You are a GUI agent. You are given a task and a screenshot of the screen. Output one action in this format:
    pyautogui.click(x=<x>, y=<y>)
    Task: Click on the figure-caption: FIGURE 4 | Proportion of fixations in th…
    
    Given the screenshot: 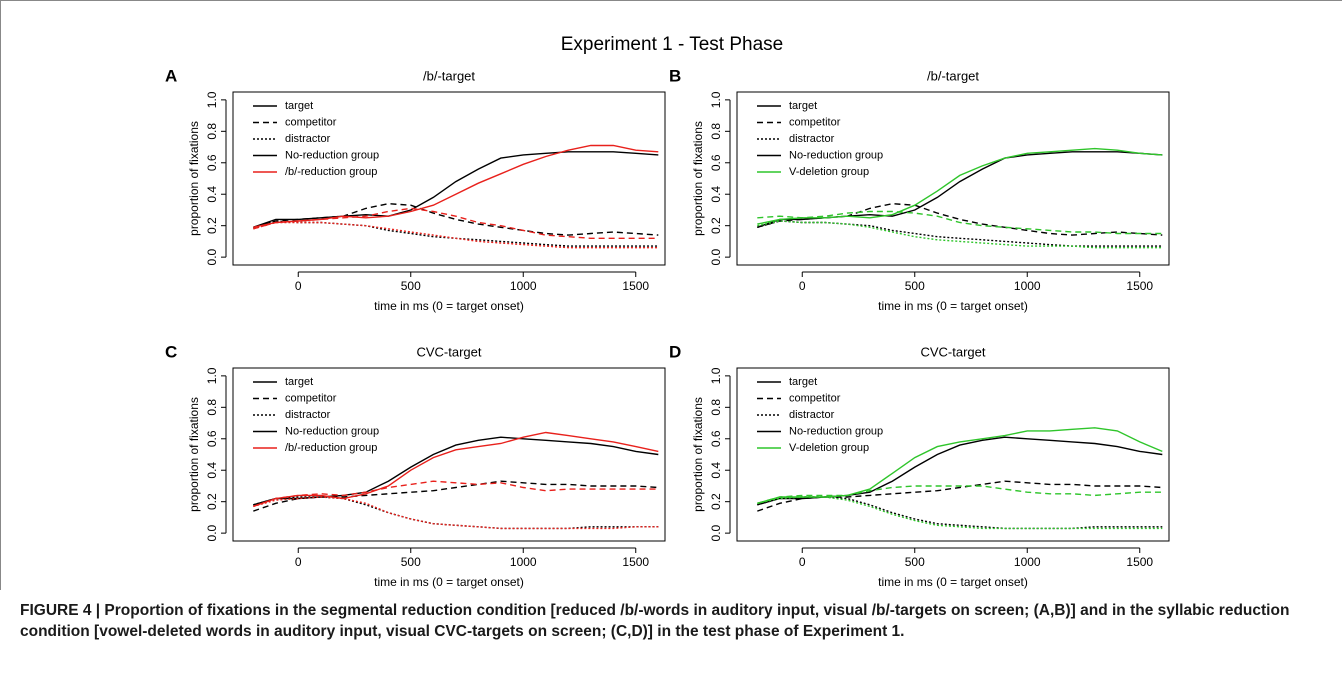 What is the action you would take?
    pyautogui.click(x=655, y=621)
    